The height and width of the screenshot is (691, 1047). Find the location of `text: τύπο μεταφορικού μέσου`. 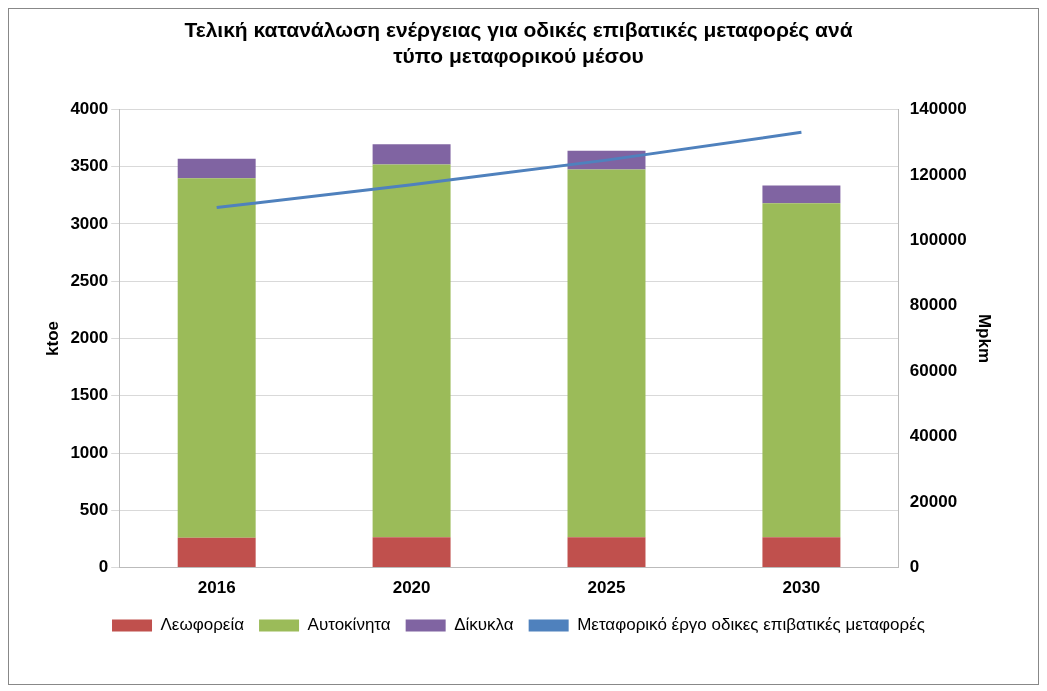

text: τύπο μεταφορικού μέσου is located at coordinates (518, 55).